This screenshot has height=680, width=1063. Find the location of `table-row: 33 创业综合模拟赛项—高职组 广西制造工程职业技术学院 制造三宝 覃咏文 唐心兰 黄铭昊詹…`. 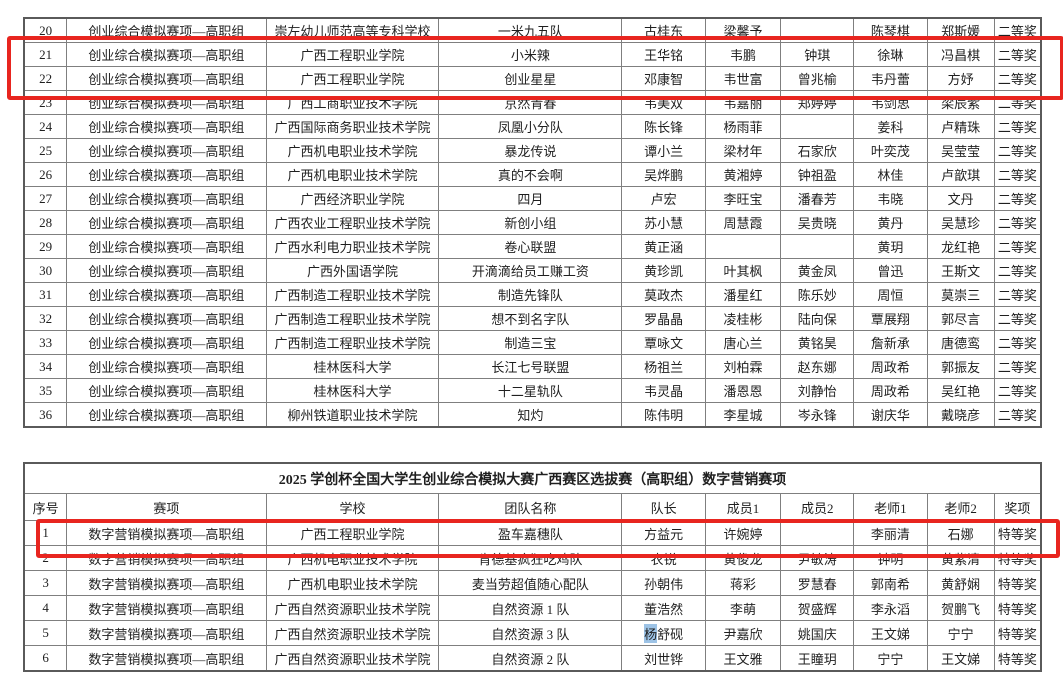

table-row: 33 创业综合模拟赛项—高职组 广西制造工程职业技术学院 制造三宝 覃咏文 唐心兰 黄铭昊詹… is located at coordinates (532, 342).